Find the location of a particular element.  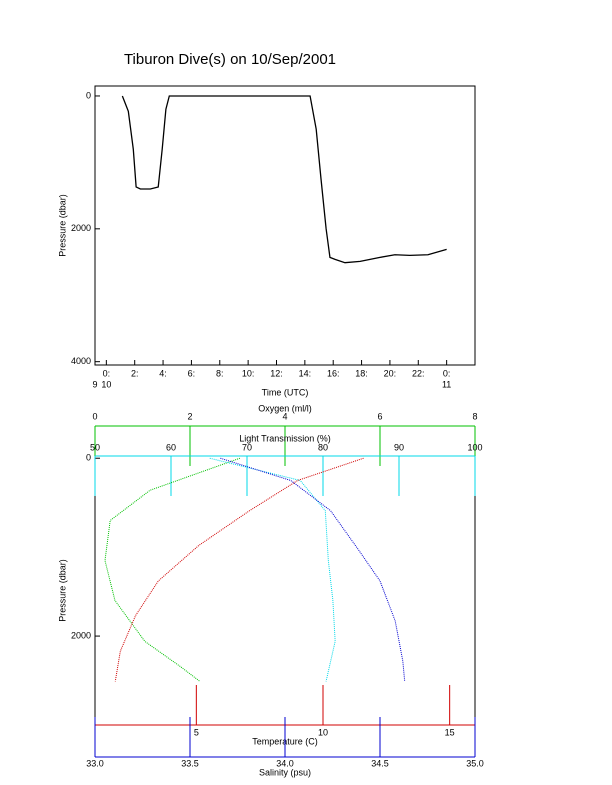

x-tick-label: 35.0 is located at coordinates (475, 763).